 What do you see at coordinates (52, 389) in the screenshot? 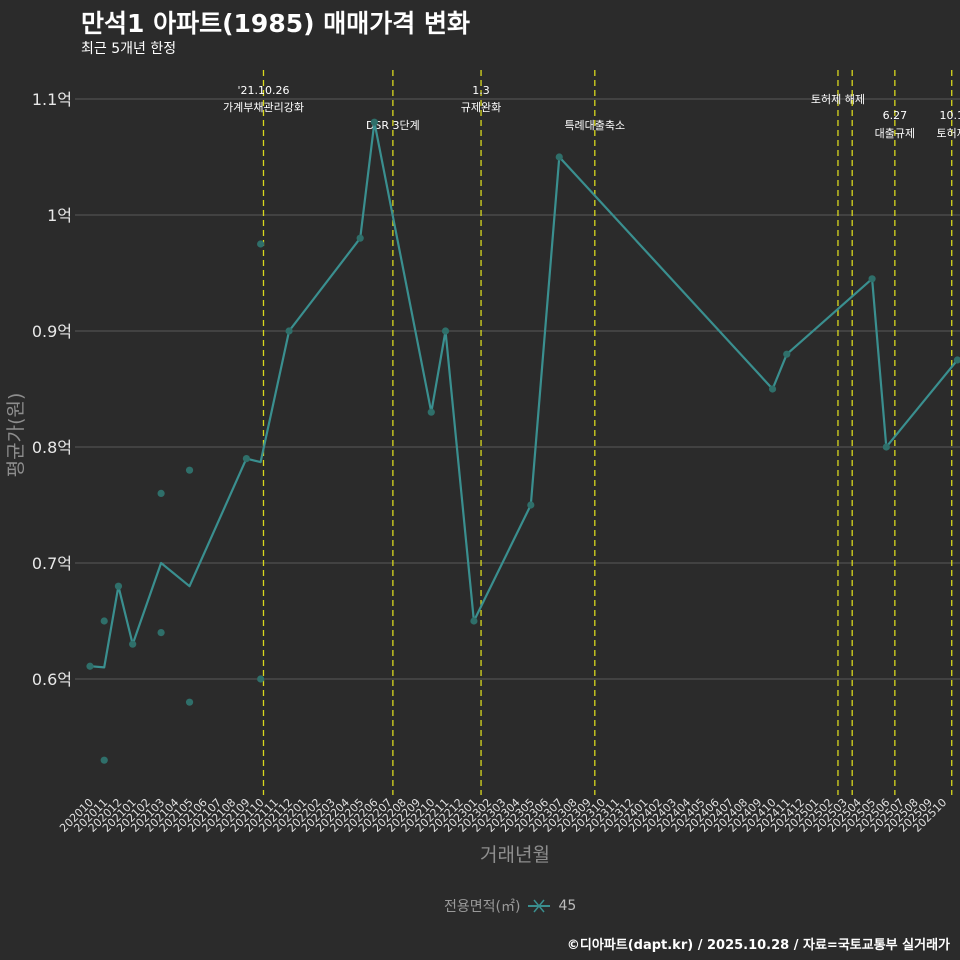
I see `y-axis-ticks: 0.6억 0.7억 0.8억 0.9억 1억 1.1억` at bounding box center [52, 389].